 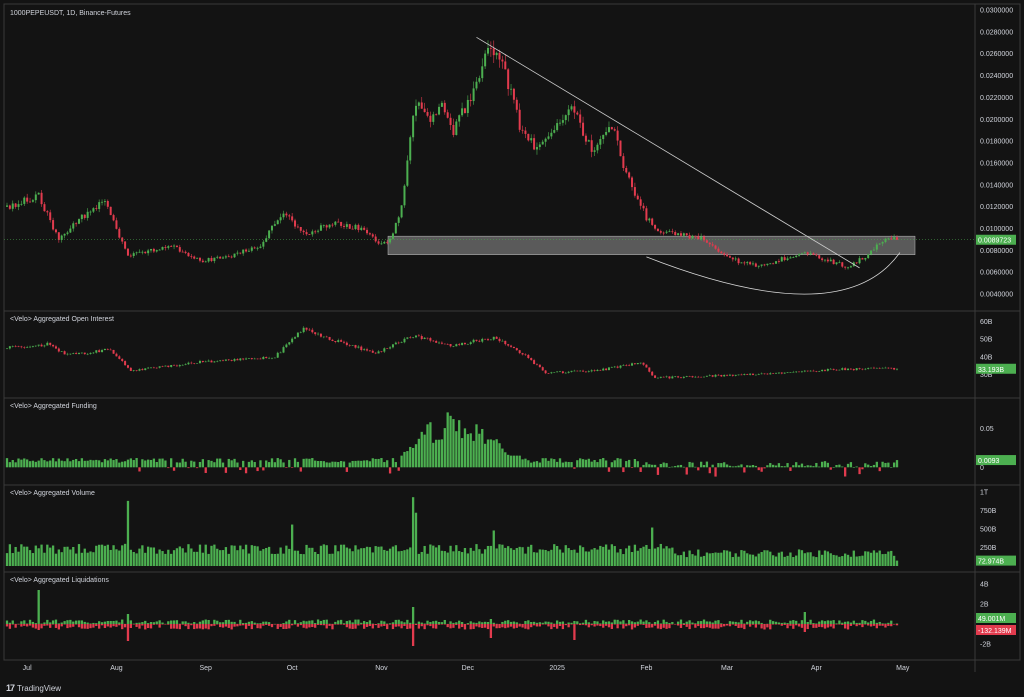 I want to click on tradingview-logo: 17 TradingView, so click(x=33, y=688).